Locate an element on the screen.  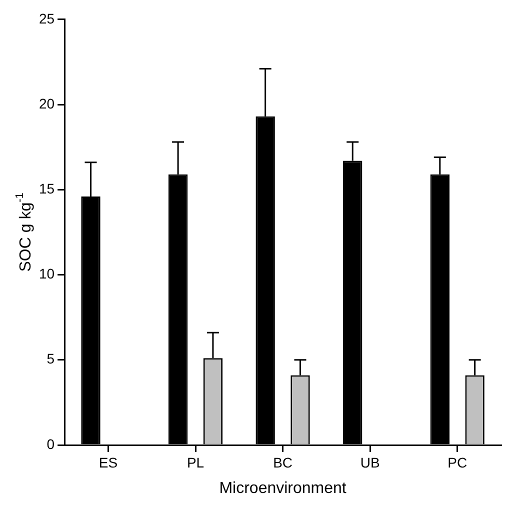
x-tick-label: ES is located at coordinates (108, 462).